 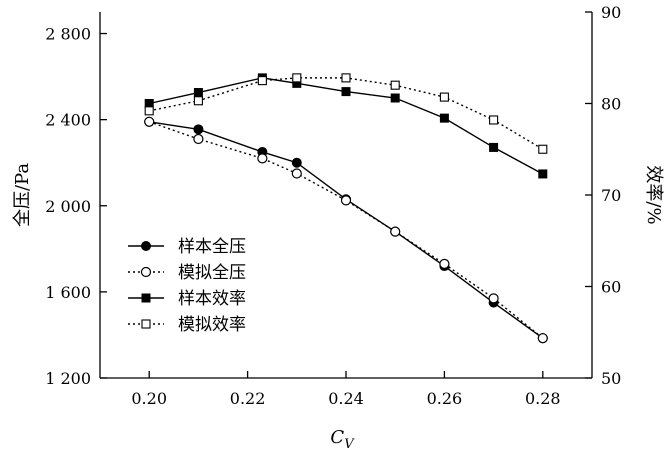 What do you see at coordinates (611, 287) in the screenshot?
I see `y-right-tick-label: 60` at bounding box center [611, 287].